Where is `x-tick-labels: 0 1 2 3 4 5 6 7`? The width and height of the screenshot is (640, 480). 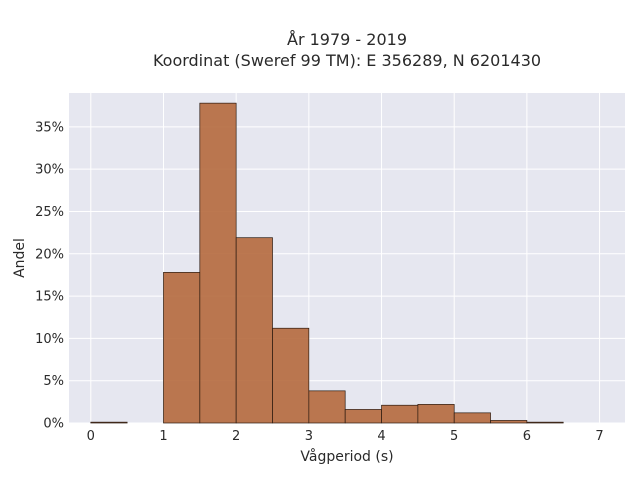
x-tick-labels: 0 1 2 3 4 5 6 7 is located at coordinates (345, 436).